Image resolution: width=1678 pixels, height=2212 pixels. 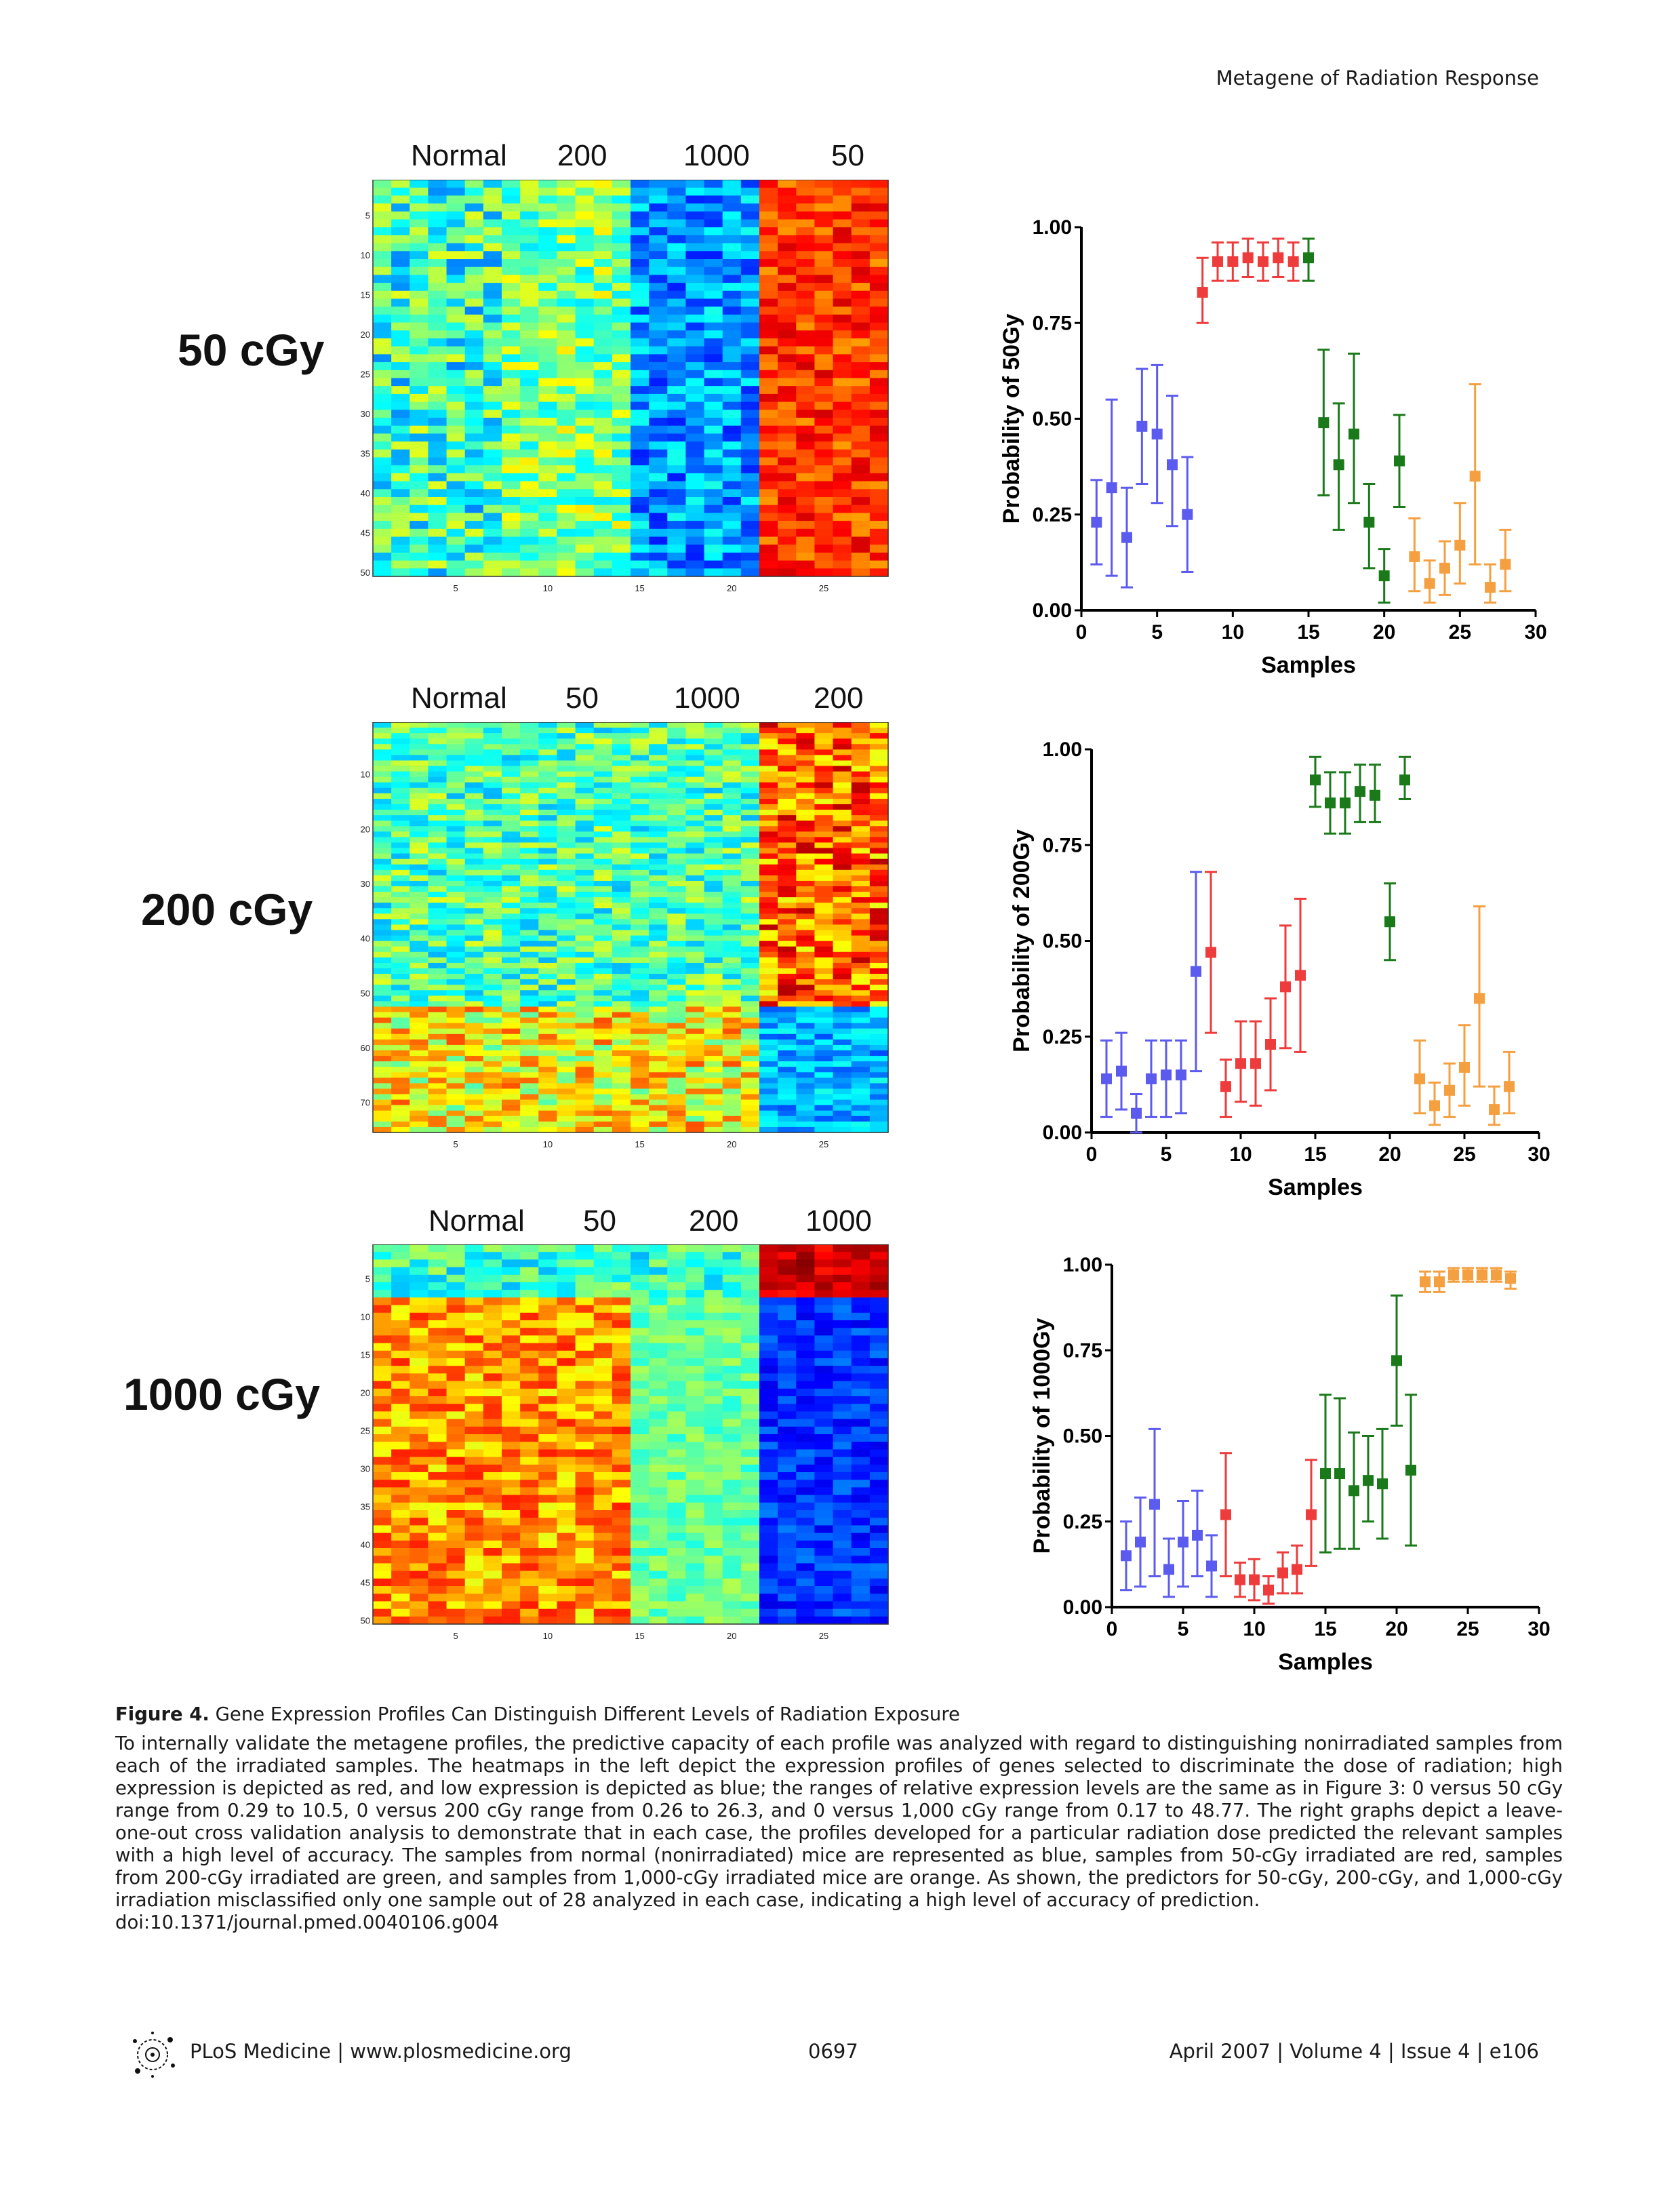 What do you see at coordinates (365, 335) in the screenshot?
I see `heatmap-row-tick: 20` at bounding box center [365, 335].